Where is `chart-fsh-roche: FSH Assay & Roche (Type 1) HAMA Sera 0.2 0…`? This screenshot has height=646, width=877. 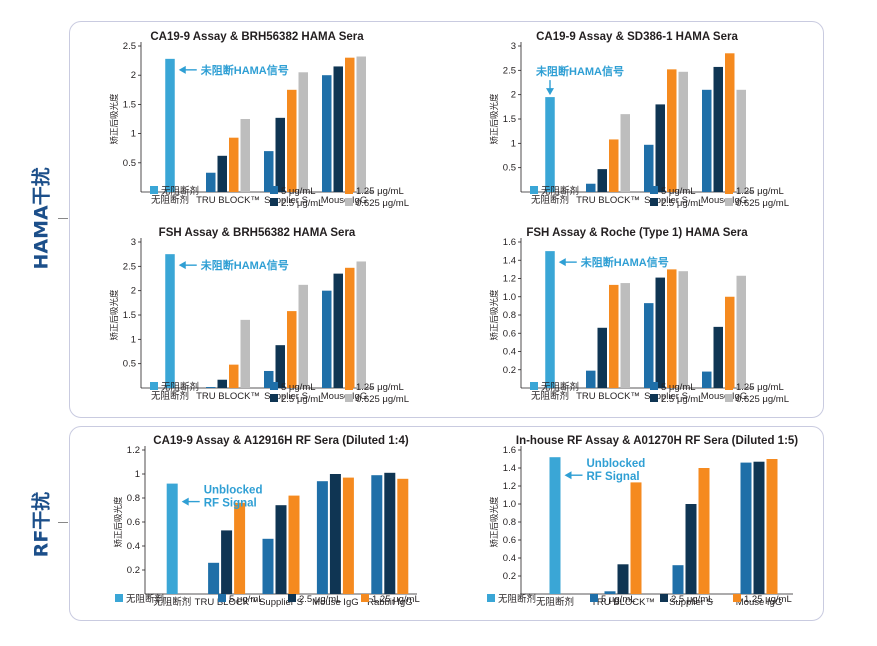 chart-fsh-roche: FSH Assay & Roche (Type 1) HAMA Sera 0.2 0… is located at coordinates (639, 316).